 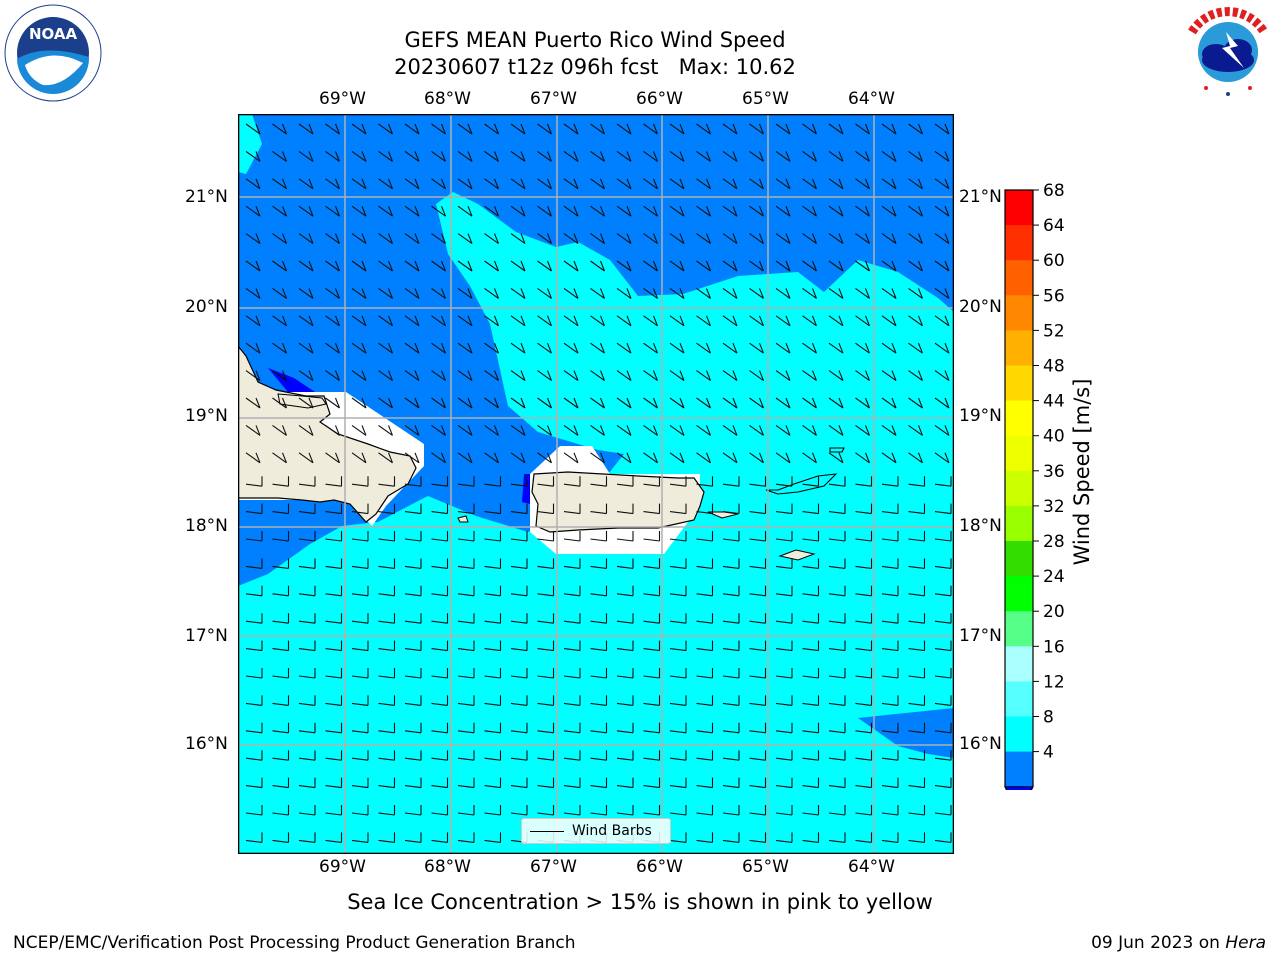 I want to click on chart-title: GEFS MEAN Puerto Rico Wind Speed, so click(x=595, y=40).